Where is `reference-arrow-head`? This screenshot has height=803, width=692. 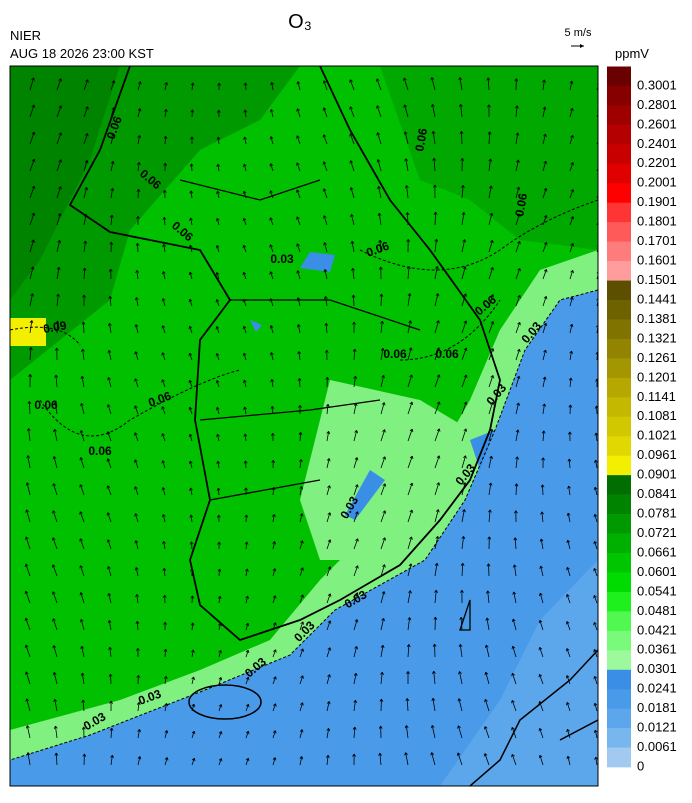
reference-arrow-head is located at coordinates (582, 46).